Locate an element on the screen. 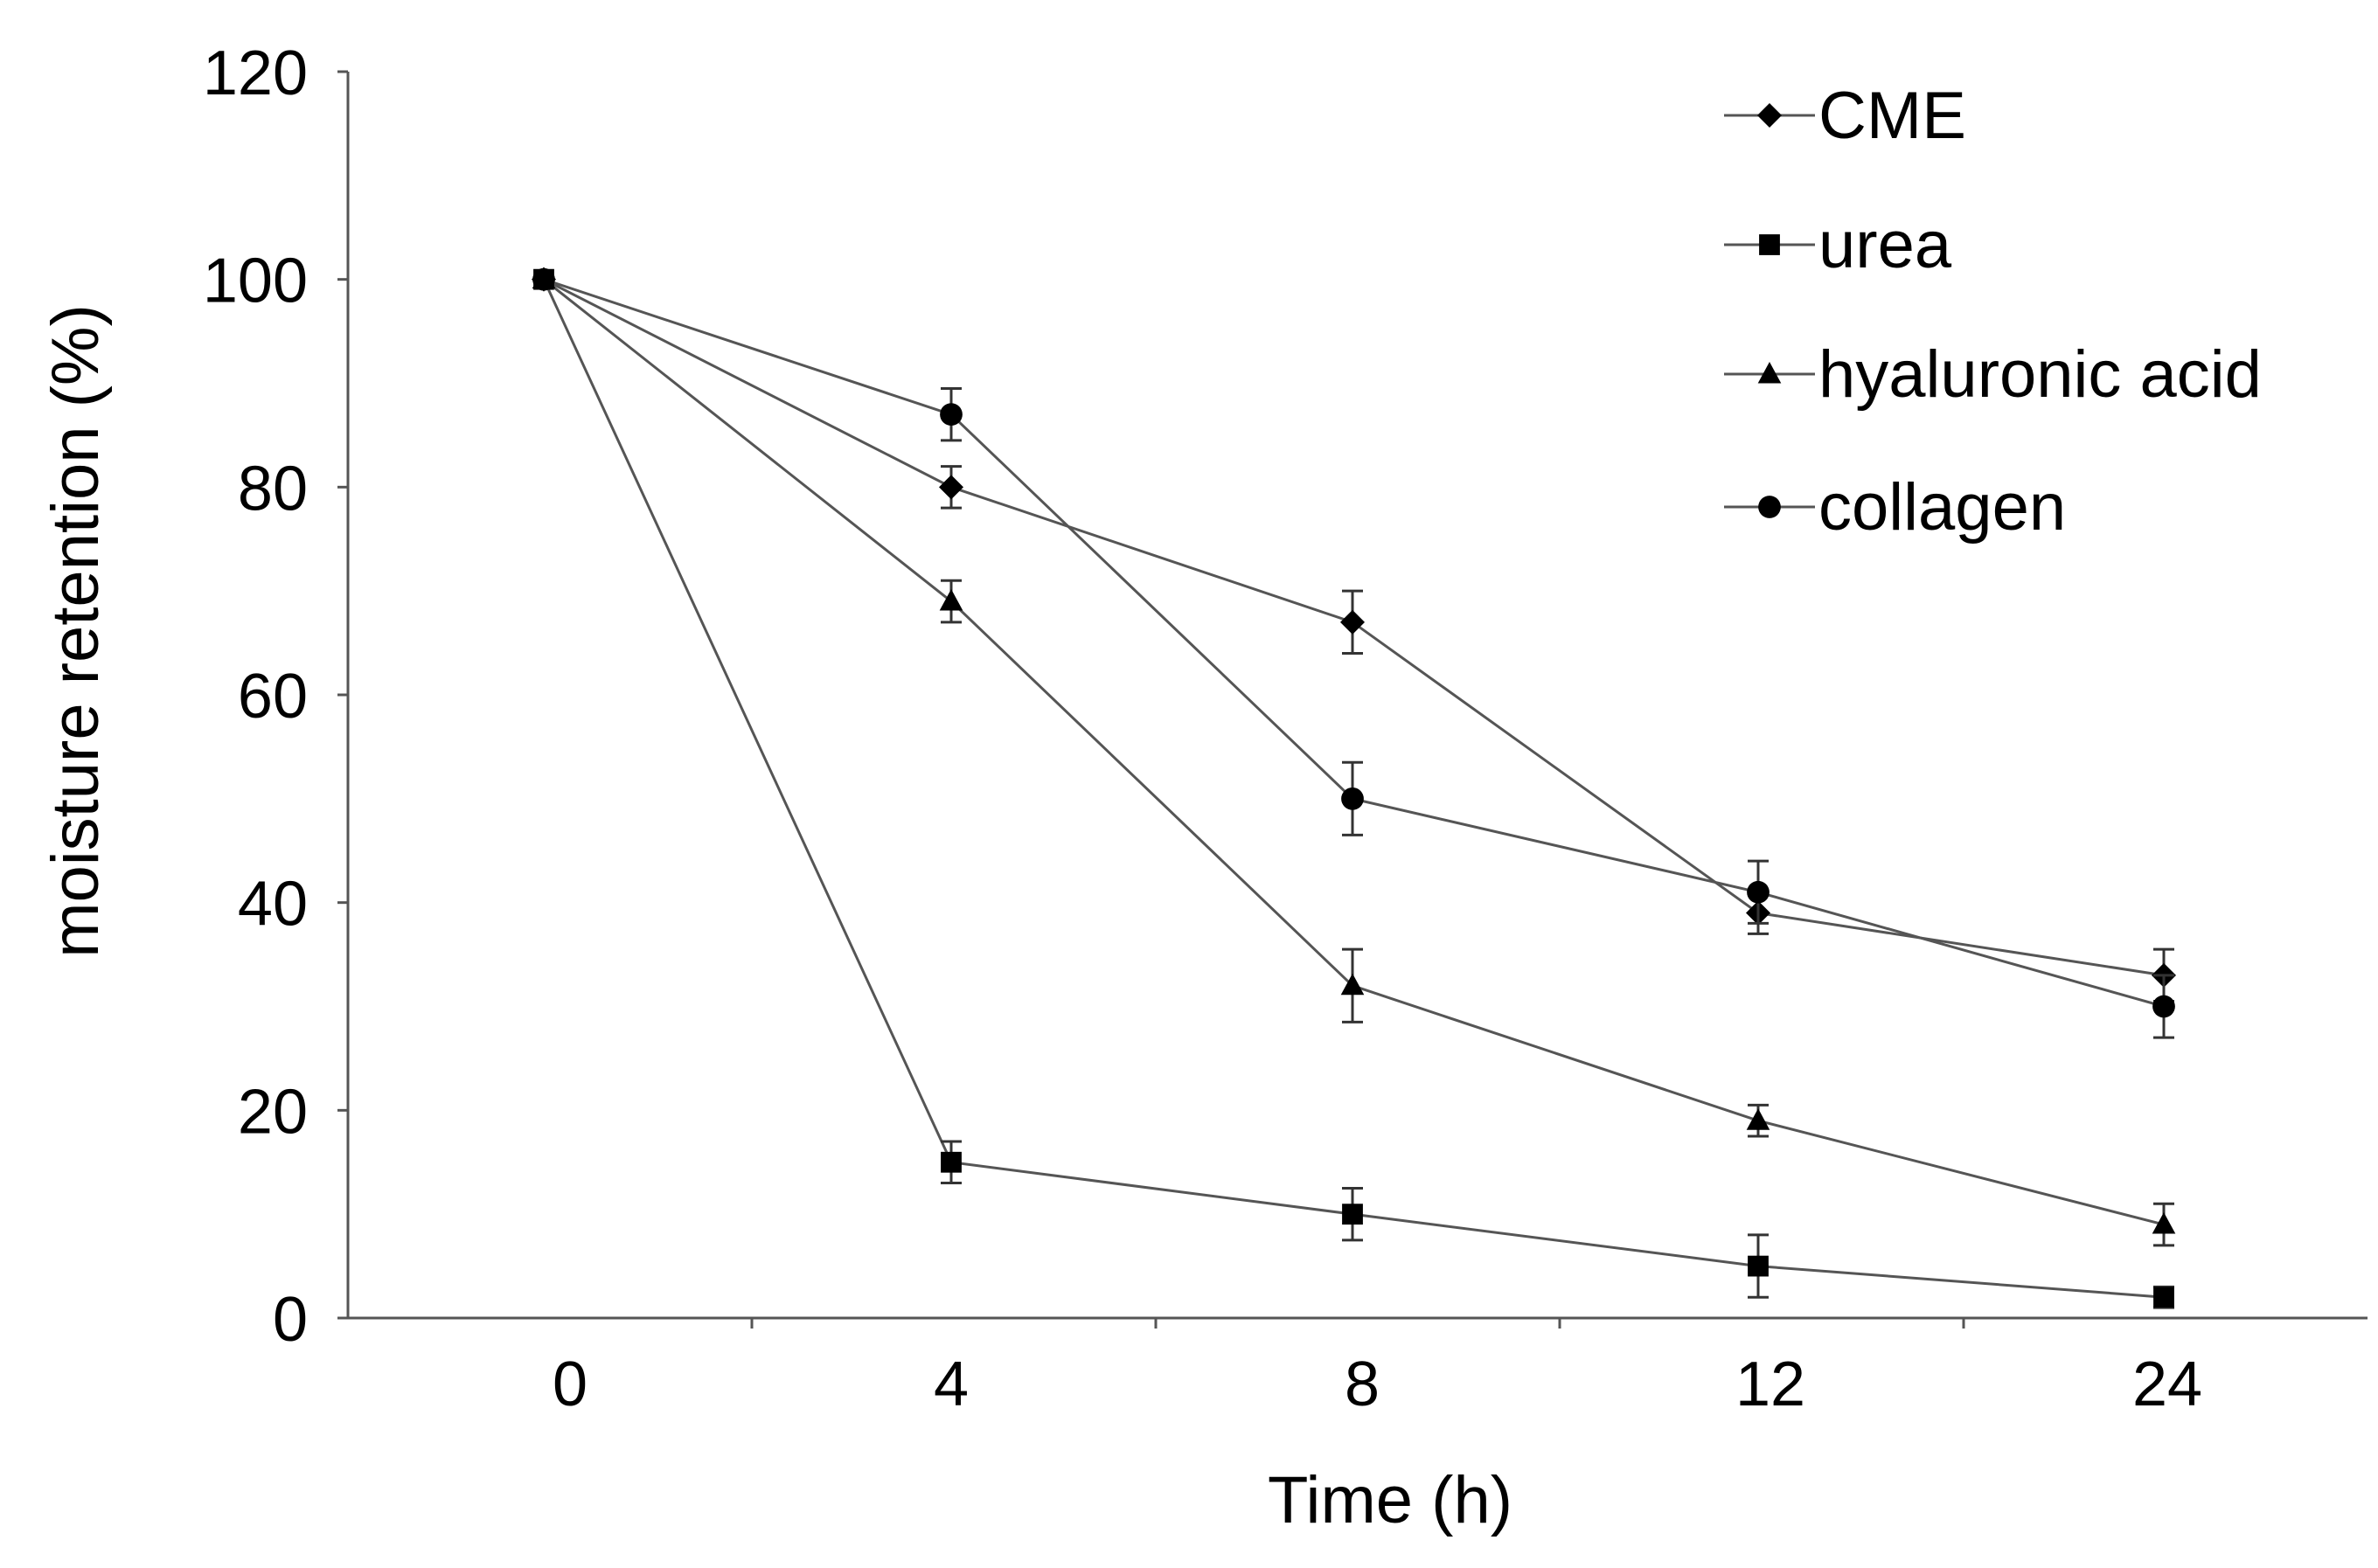  legend-item-urea: urea is located at coordinates (1838, 245).